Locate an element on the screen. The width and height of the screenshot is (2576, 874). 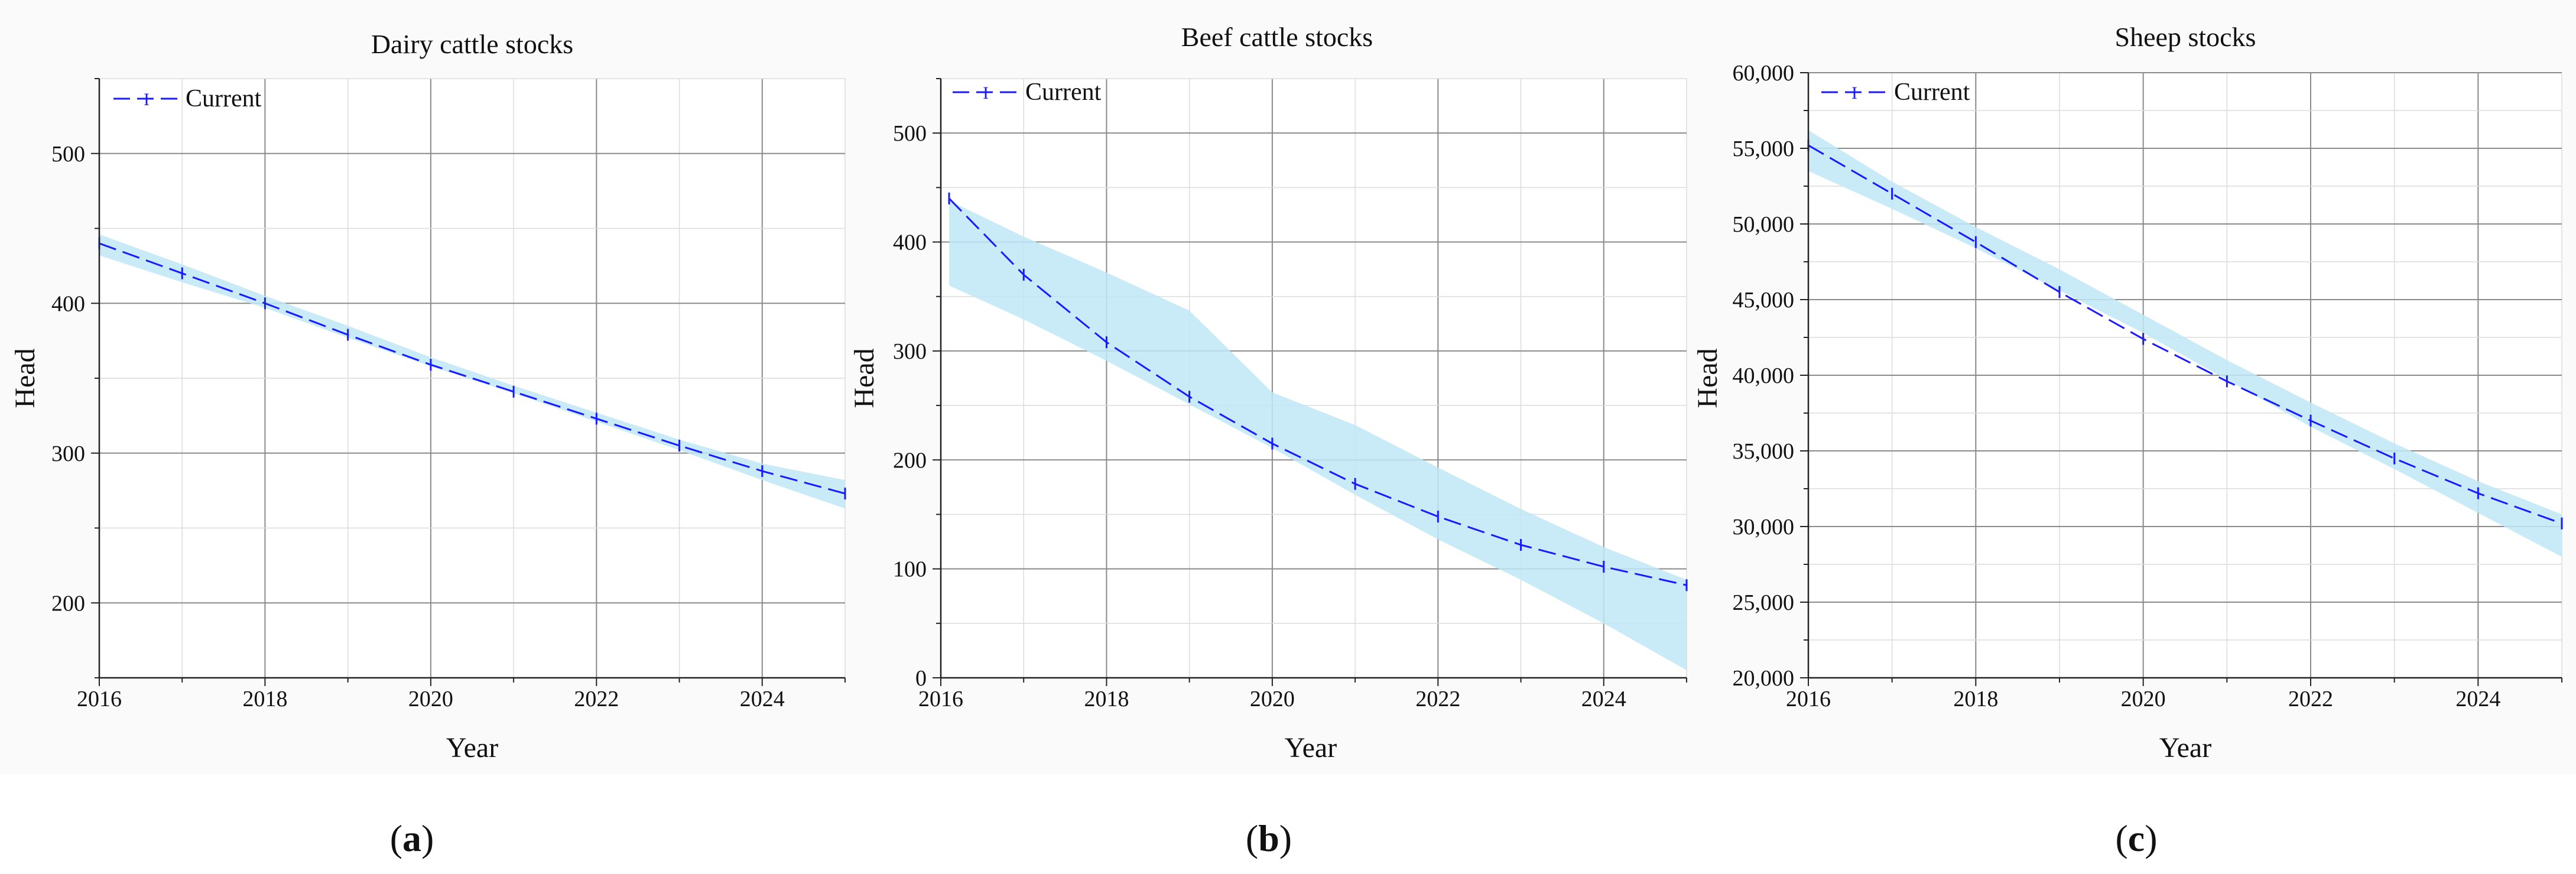
y-tick-label: 55,000 is located at coordinates (1764, 149).